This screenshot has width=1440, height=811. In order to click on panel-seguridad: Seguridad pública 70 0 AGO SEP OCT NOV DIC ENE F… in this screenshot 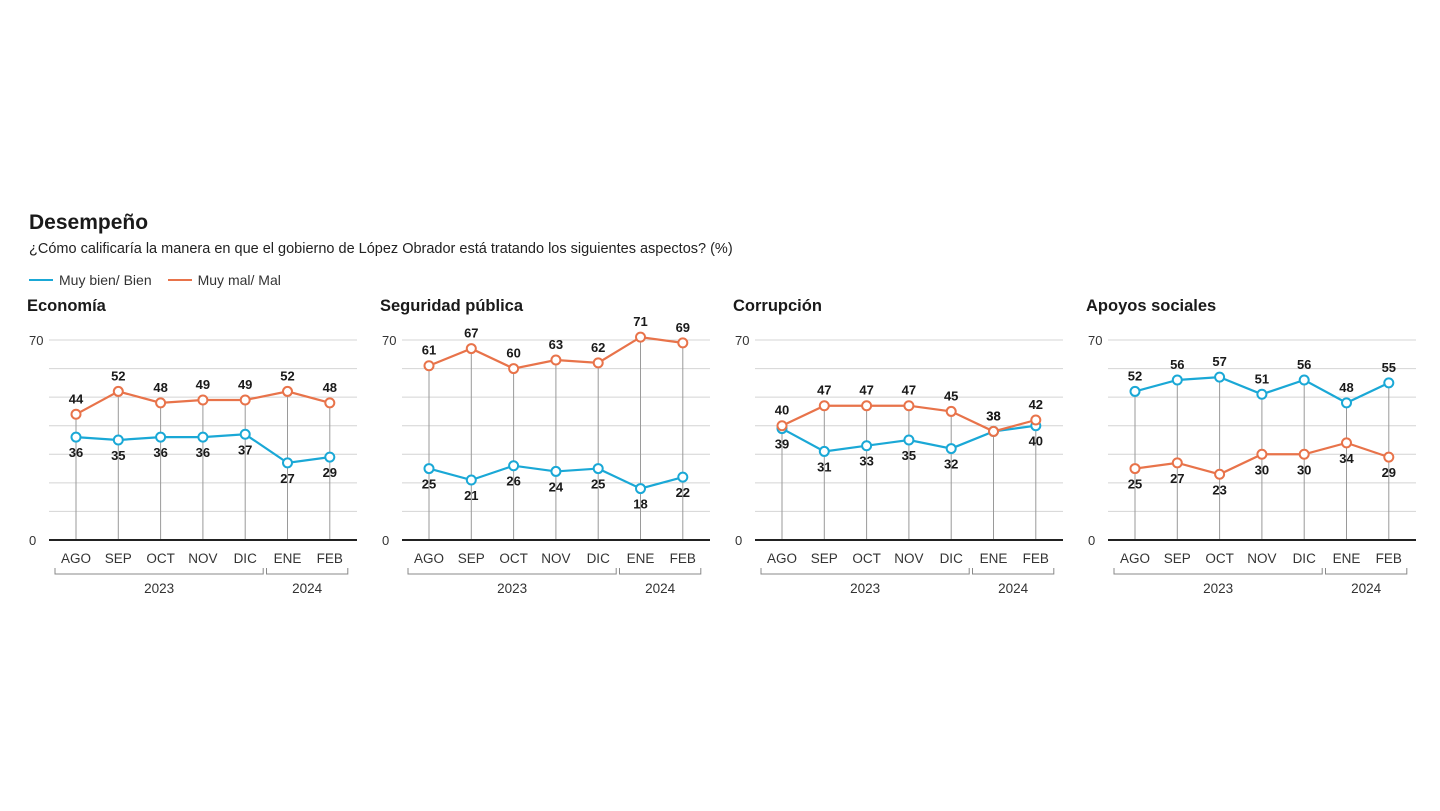, I will do `click(550, 447)`.